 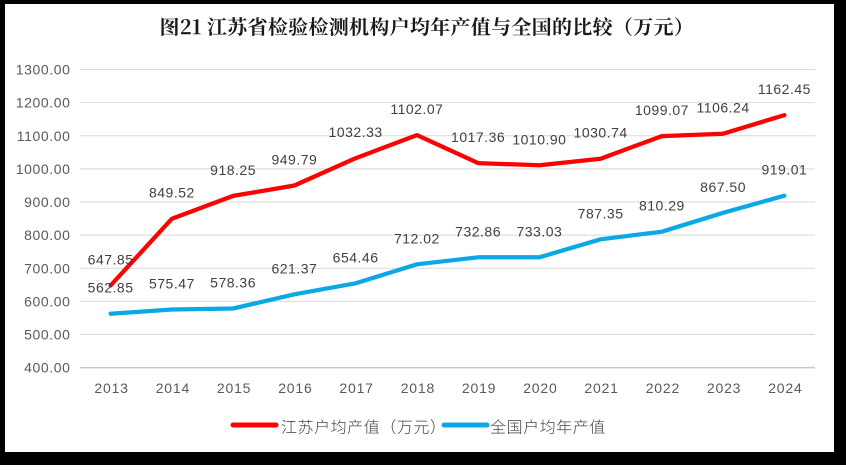 I want to click on svg-text: 2015, so click(x=234, y=388).